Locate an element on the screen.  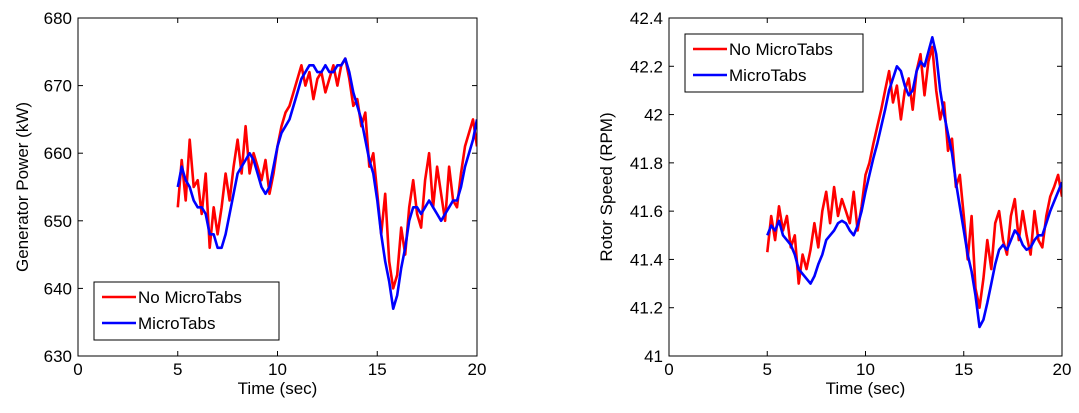
y-tick-label: 42.4 is located at coordinates (646, 18).